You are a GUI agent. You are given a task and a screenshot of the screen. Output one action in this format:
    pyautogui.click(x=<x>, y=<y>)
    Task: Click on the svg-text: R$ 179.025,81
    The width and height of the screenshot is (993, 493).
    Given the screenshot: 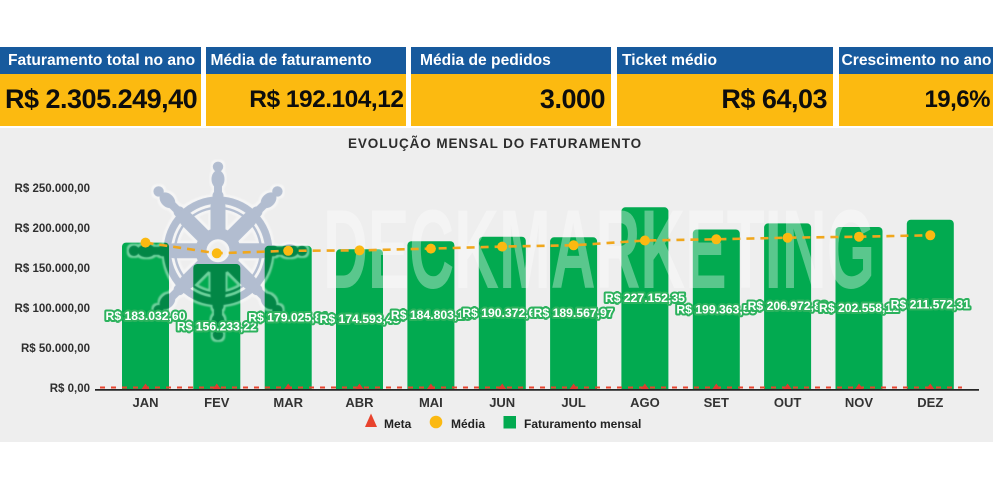 What is the action you would take?
    pyautogui.click(x=288, y=317)
    